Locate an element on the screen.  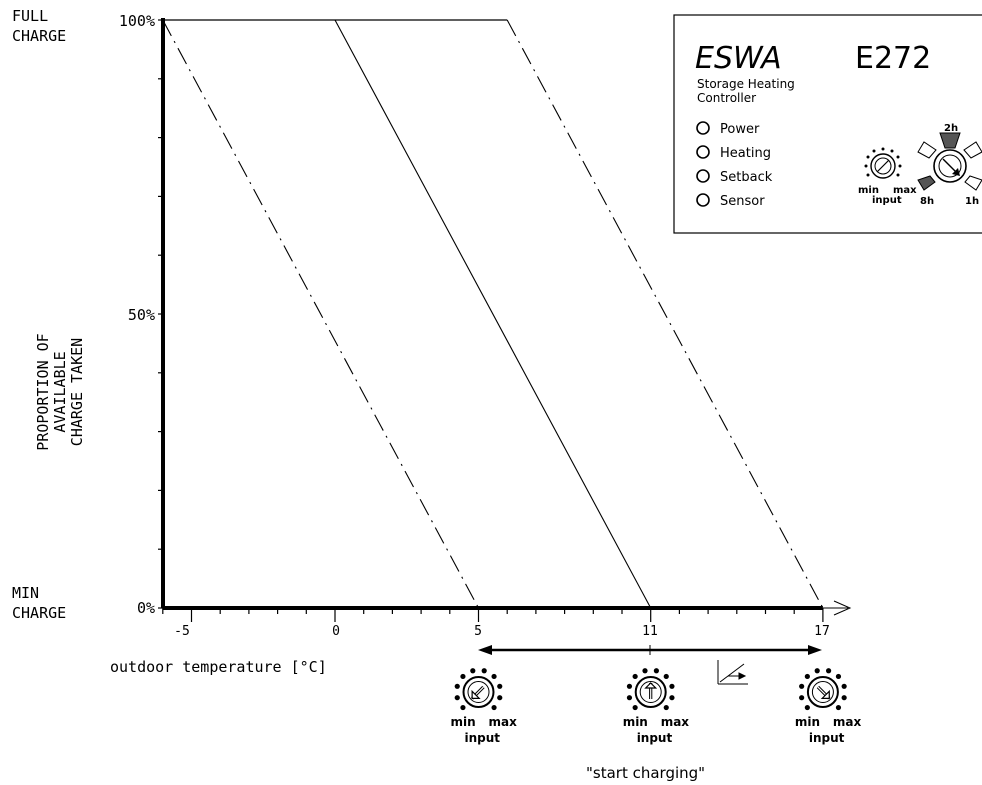
range-arrow is located at coordinates (650, 650).